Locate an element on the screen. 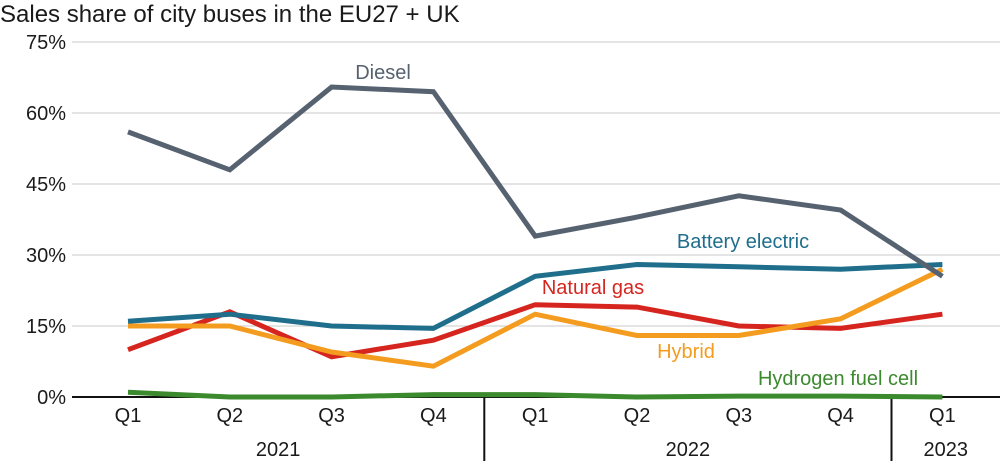 This screenshot has height=461, width=1000. year-label: 2022 is located at coordinates (688, 450).